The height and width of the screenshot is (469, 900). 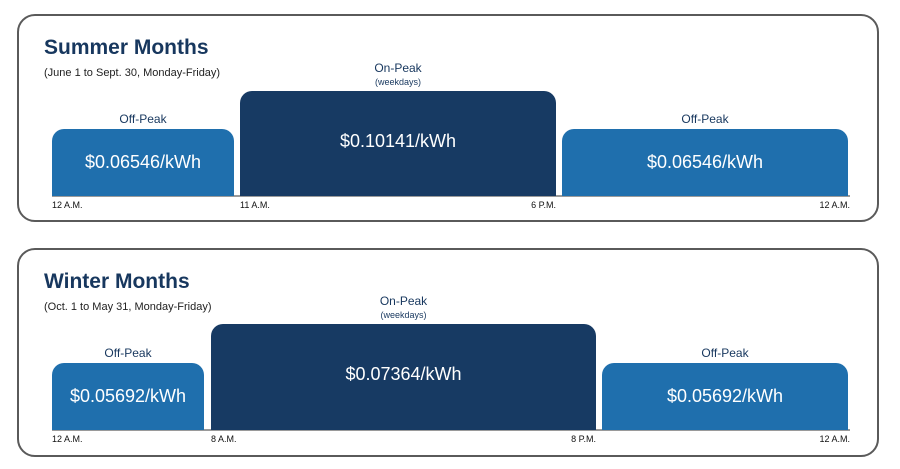 I want to click on time-label: 11 A.M., so click(x=255, y=205).